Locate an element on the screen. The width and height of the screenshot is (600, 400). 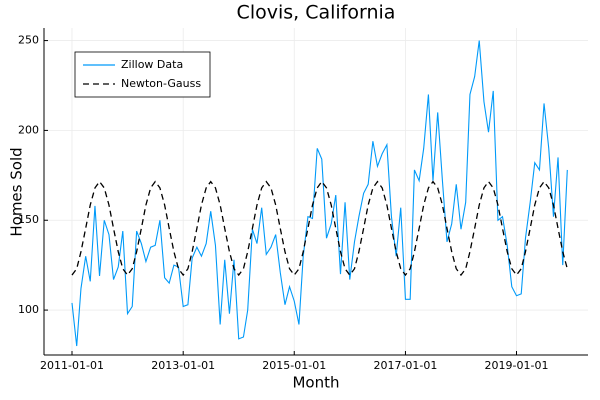
x-tick-label: 2011-01-01 is located at coordinates (72, 365).